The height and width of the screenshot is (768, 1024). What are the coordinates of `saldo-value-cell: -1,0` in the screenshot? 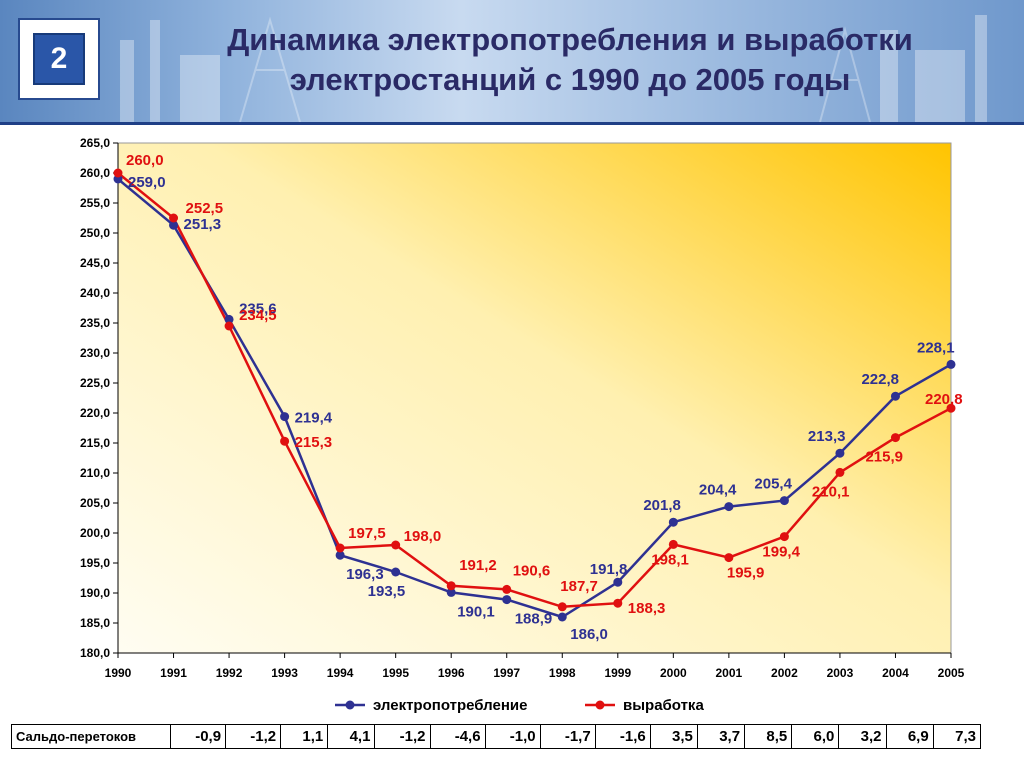 It's located at (512, 736).